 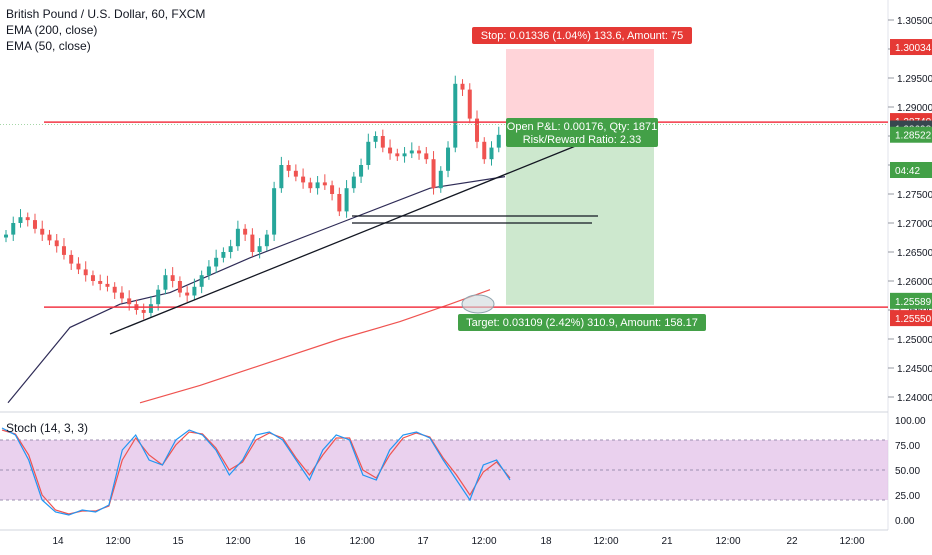 What do you see at coordinates (52, 30) in the screenshot?
I see `ema200-legend: EMA (200, close)` at bounding box center [52, 30].